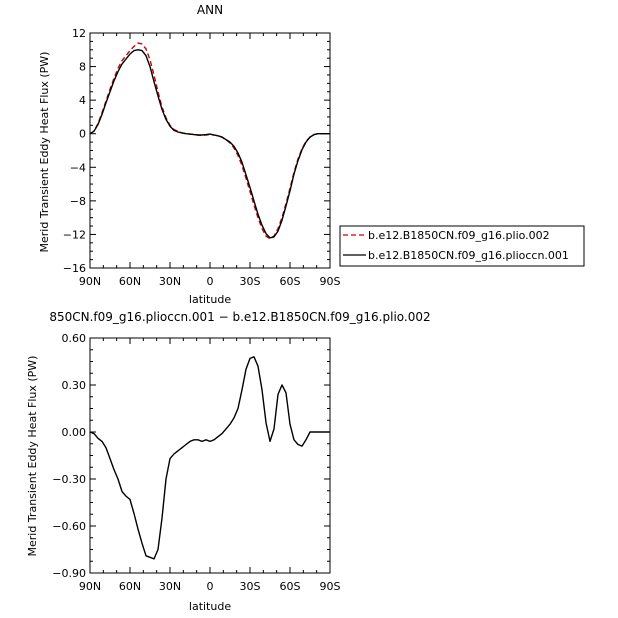 This screenshot has height=618, width=618. Describe the element at coordinates (32, 456) in the screenshot. I see `bottom-chart-ylabel: Merid Transient Eddy Heat Flux (PW)` at that location.